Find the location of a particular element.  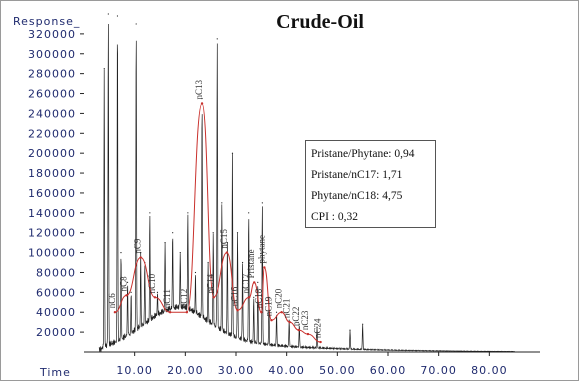

y-tick-label: 280000 is located at coordinates (52, 74).